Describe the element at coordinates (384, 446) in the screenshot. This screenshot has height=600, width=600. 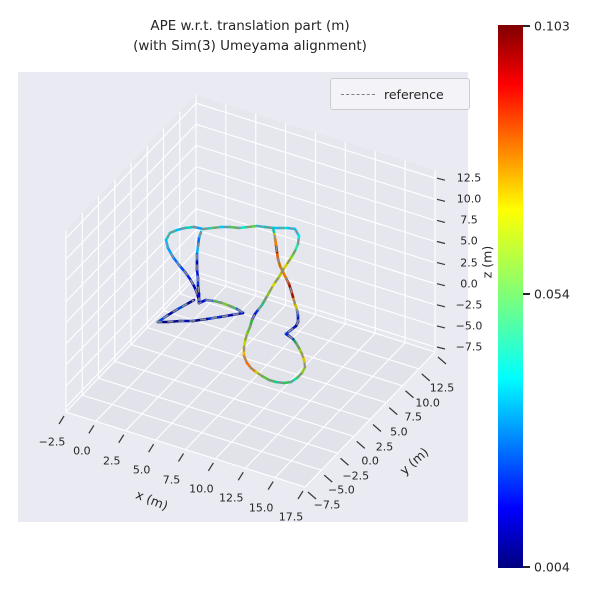
I see `y-tick-label: 2.5` at that location.